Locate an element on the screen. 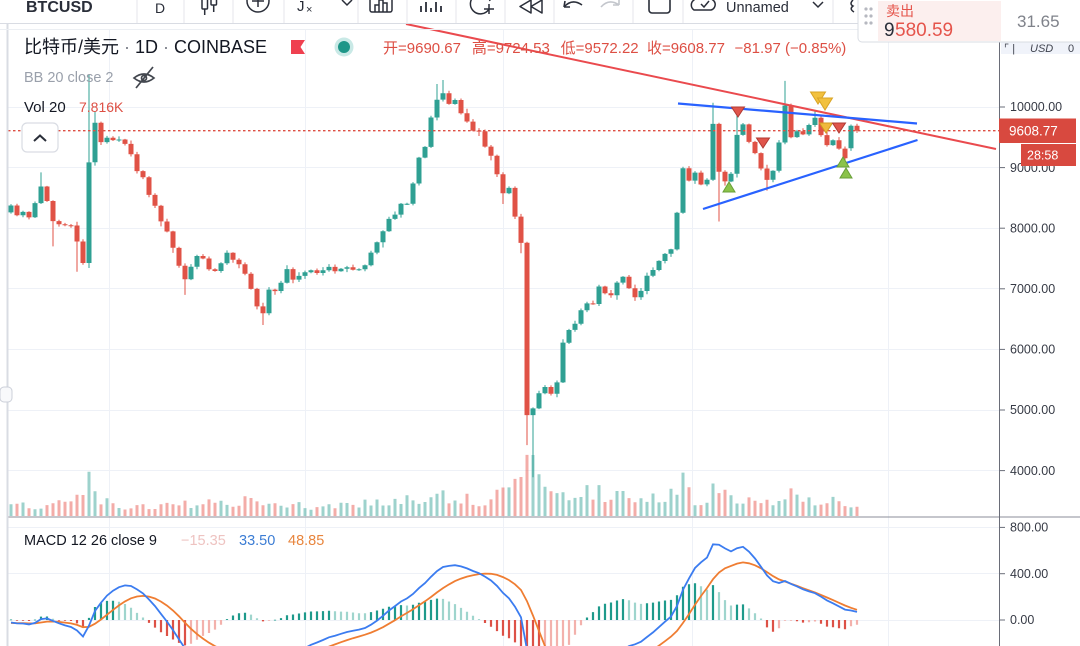 This screenshot has width=1080, height=646. svg-text: 28:58 is located at coordinates (1042, 156).